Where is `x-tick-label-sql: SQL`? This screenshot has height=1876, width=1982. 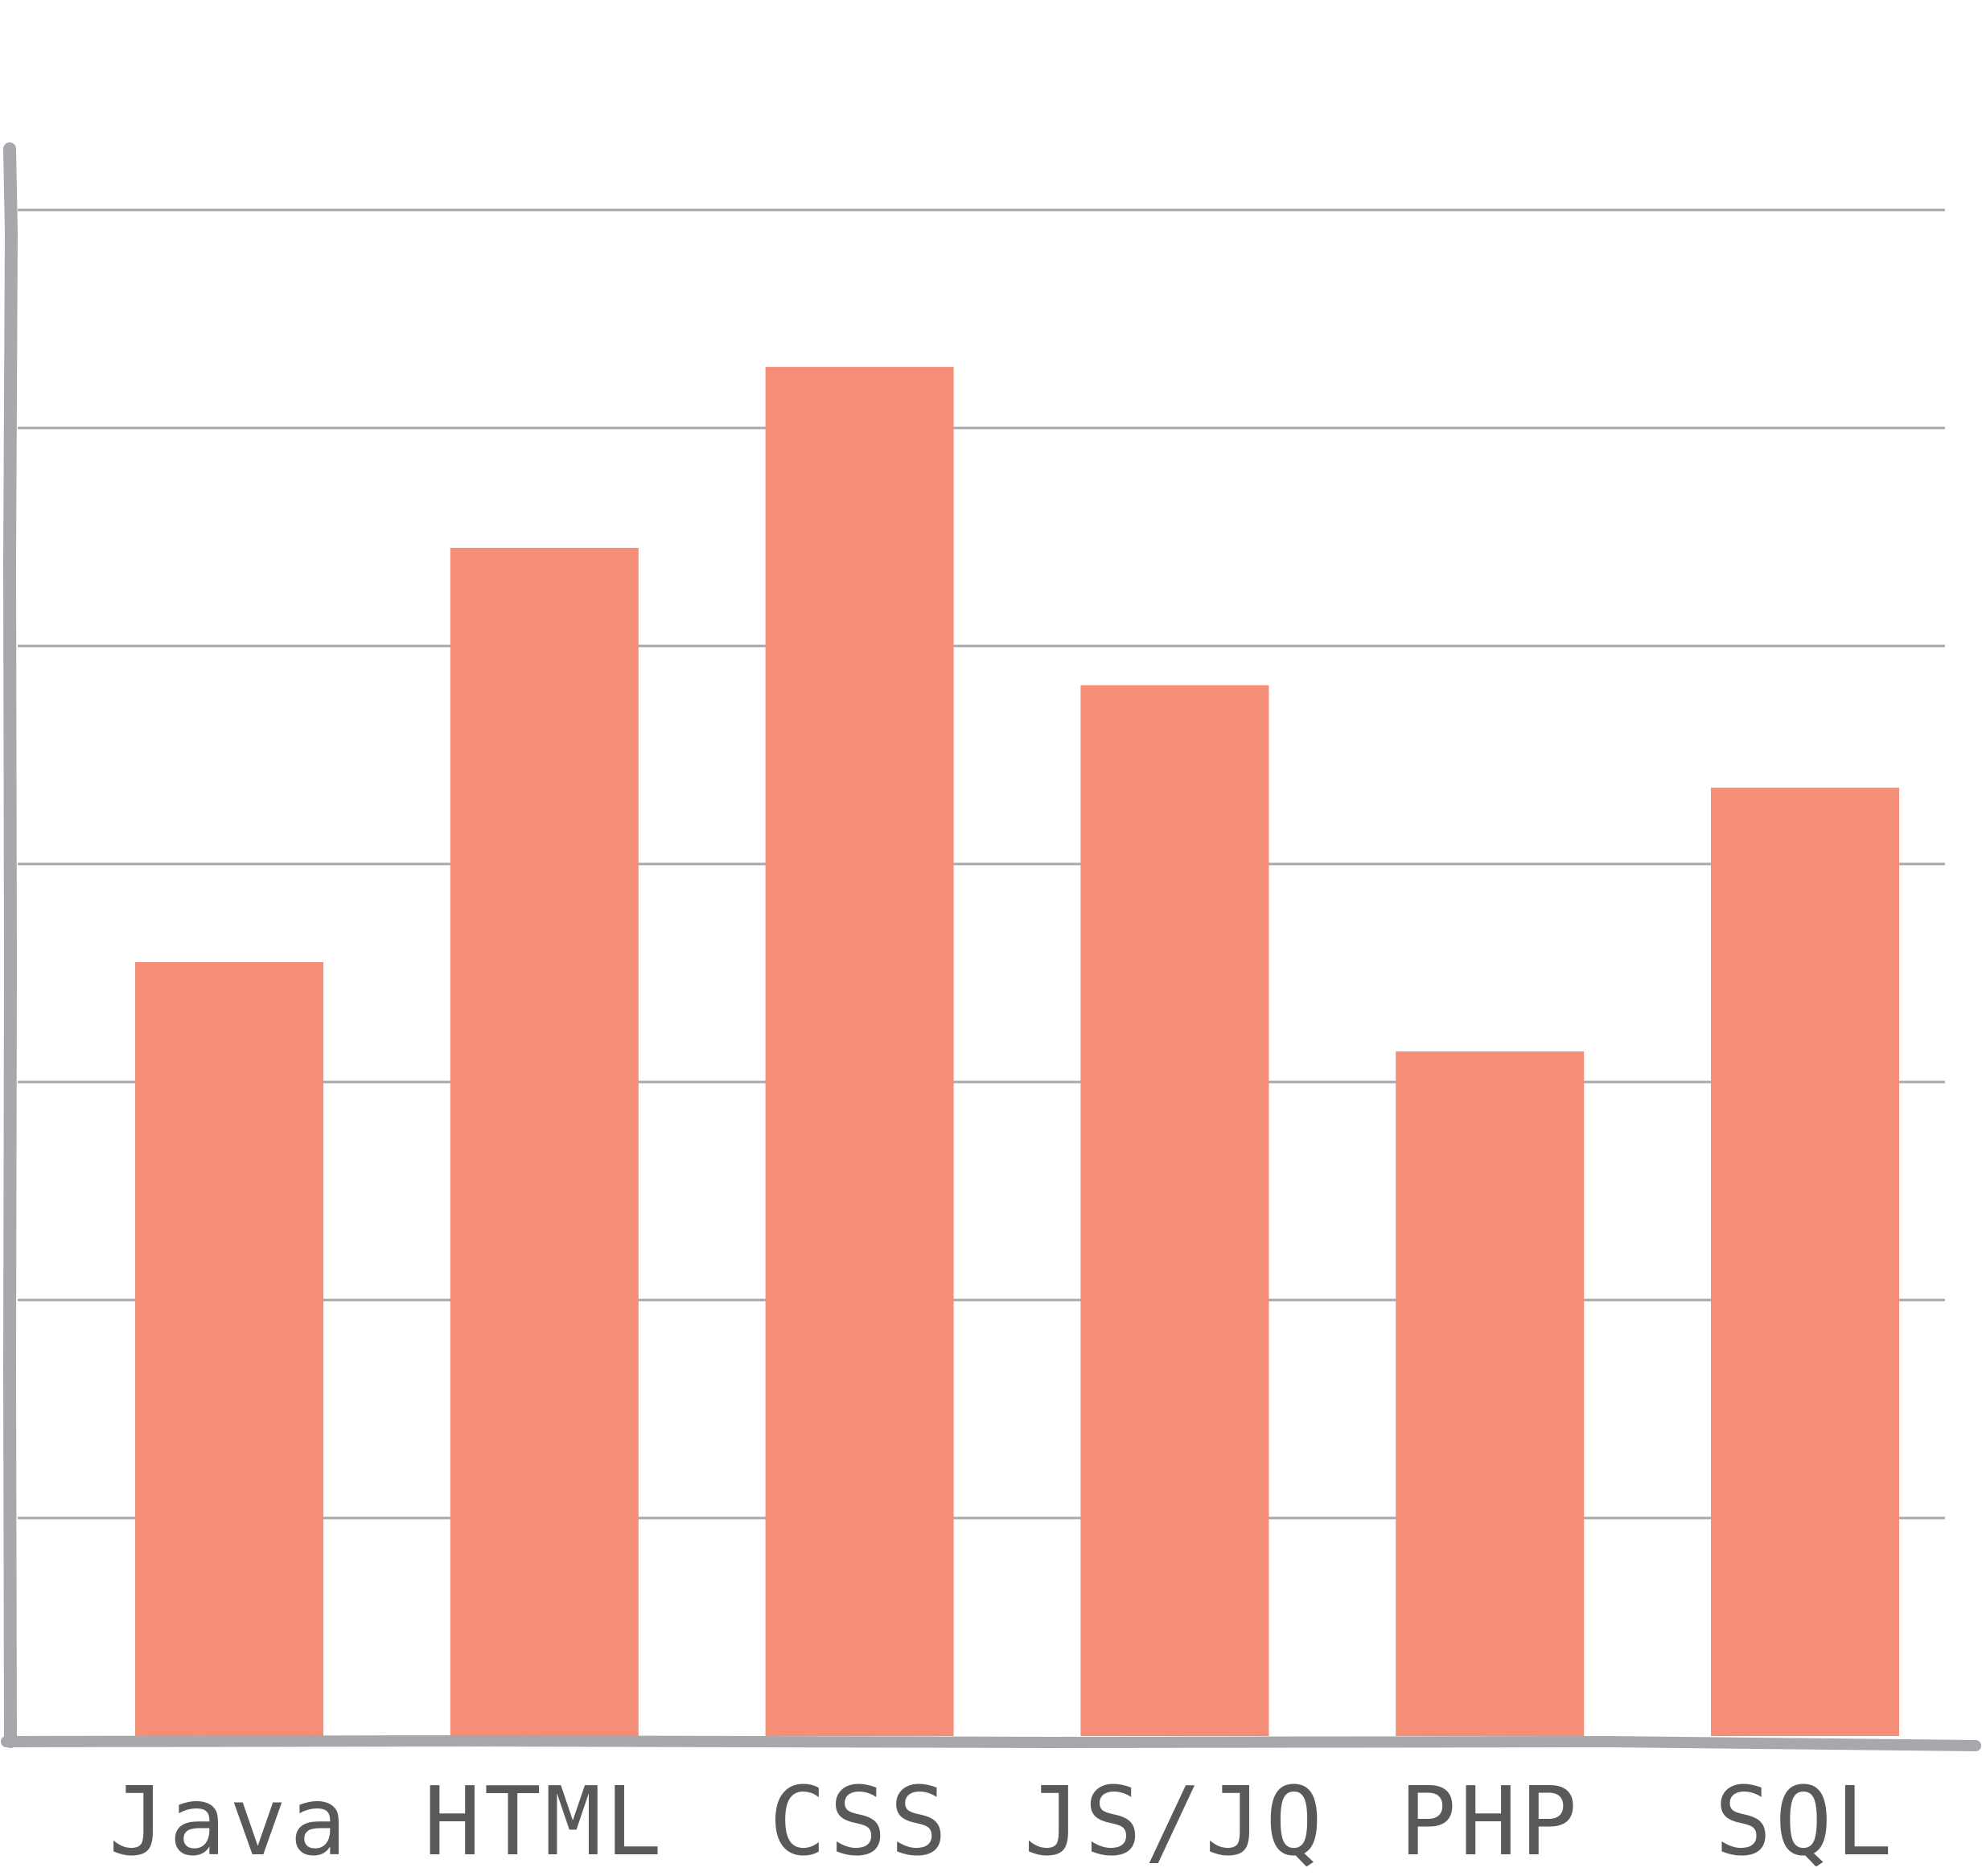
x-tick-label-sql: SQL is located at coordinates (1804, 1821).